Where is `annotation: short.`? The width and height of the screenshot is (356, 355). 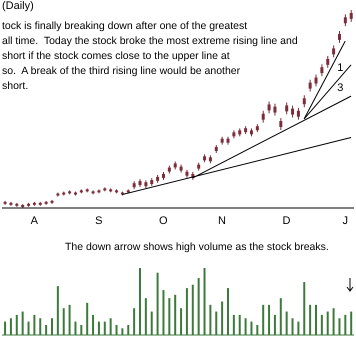 annotation: short. is located at coordinates (16, 86).